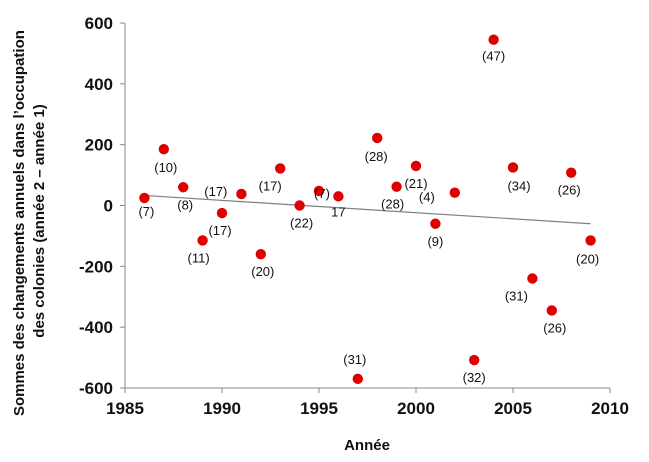 This screenshot has width=649, height=462. What do you see at coordinates (474, 377) in the screenshot?
I see `data-label: (32)` at bounding box center [474, 377].